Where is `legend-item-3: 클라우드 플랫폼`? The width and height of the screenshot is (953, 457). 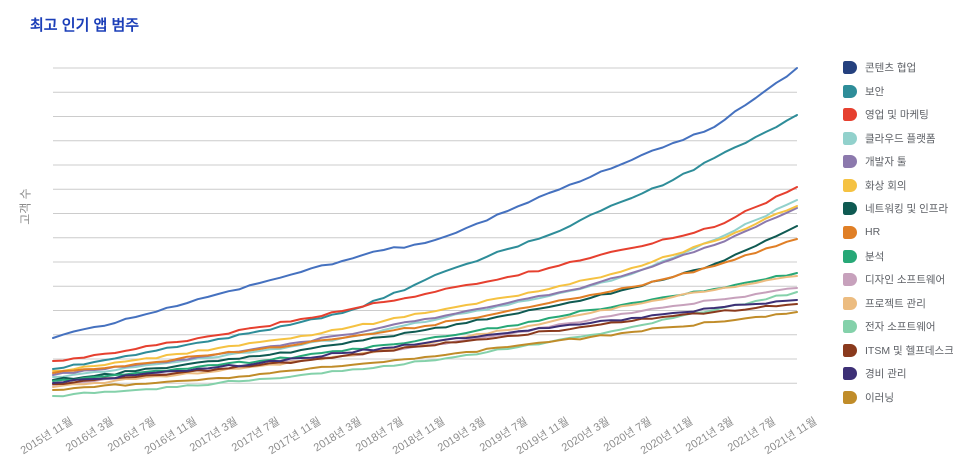 legend-item-3: 클라우드 플랫폼 is located at coordinates (898, 138).